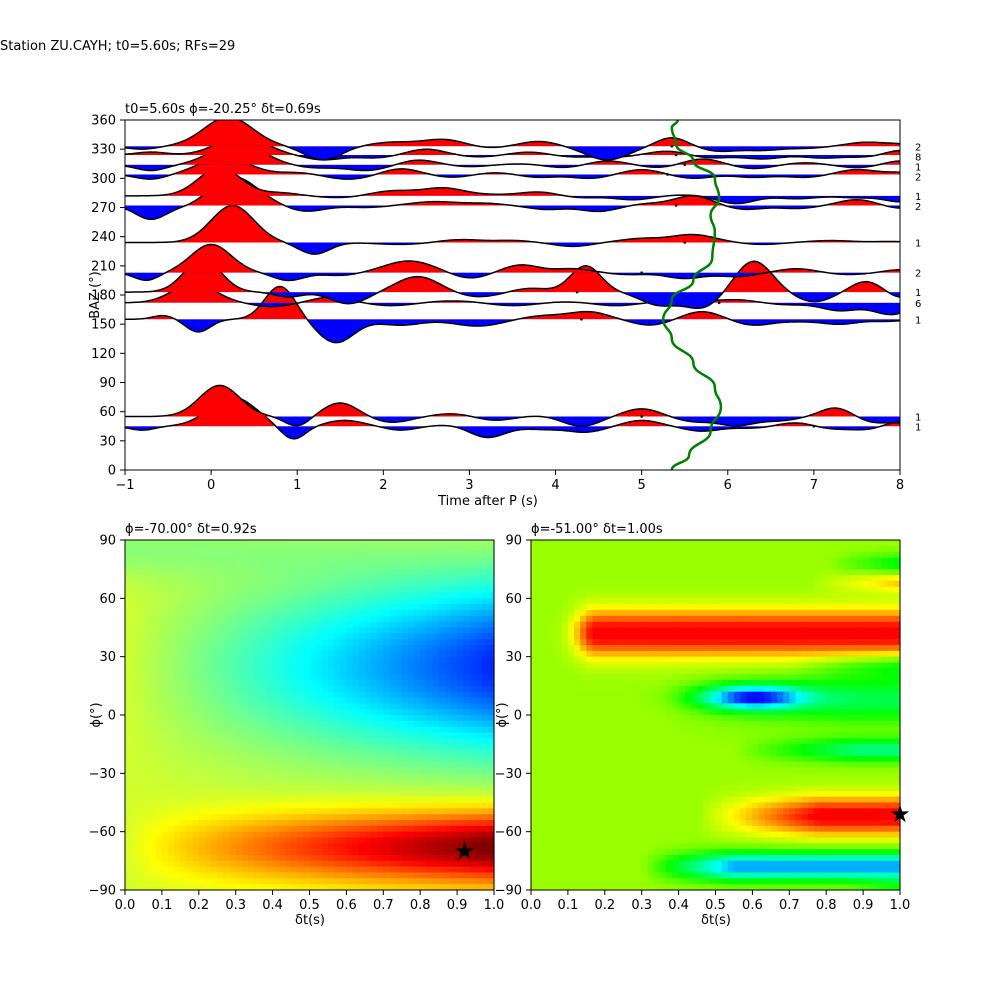  Describe the element at coordinates (494, 905) in the screenshot. I see `x-tick-label: 1.0` at that location.